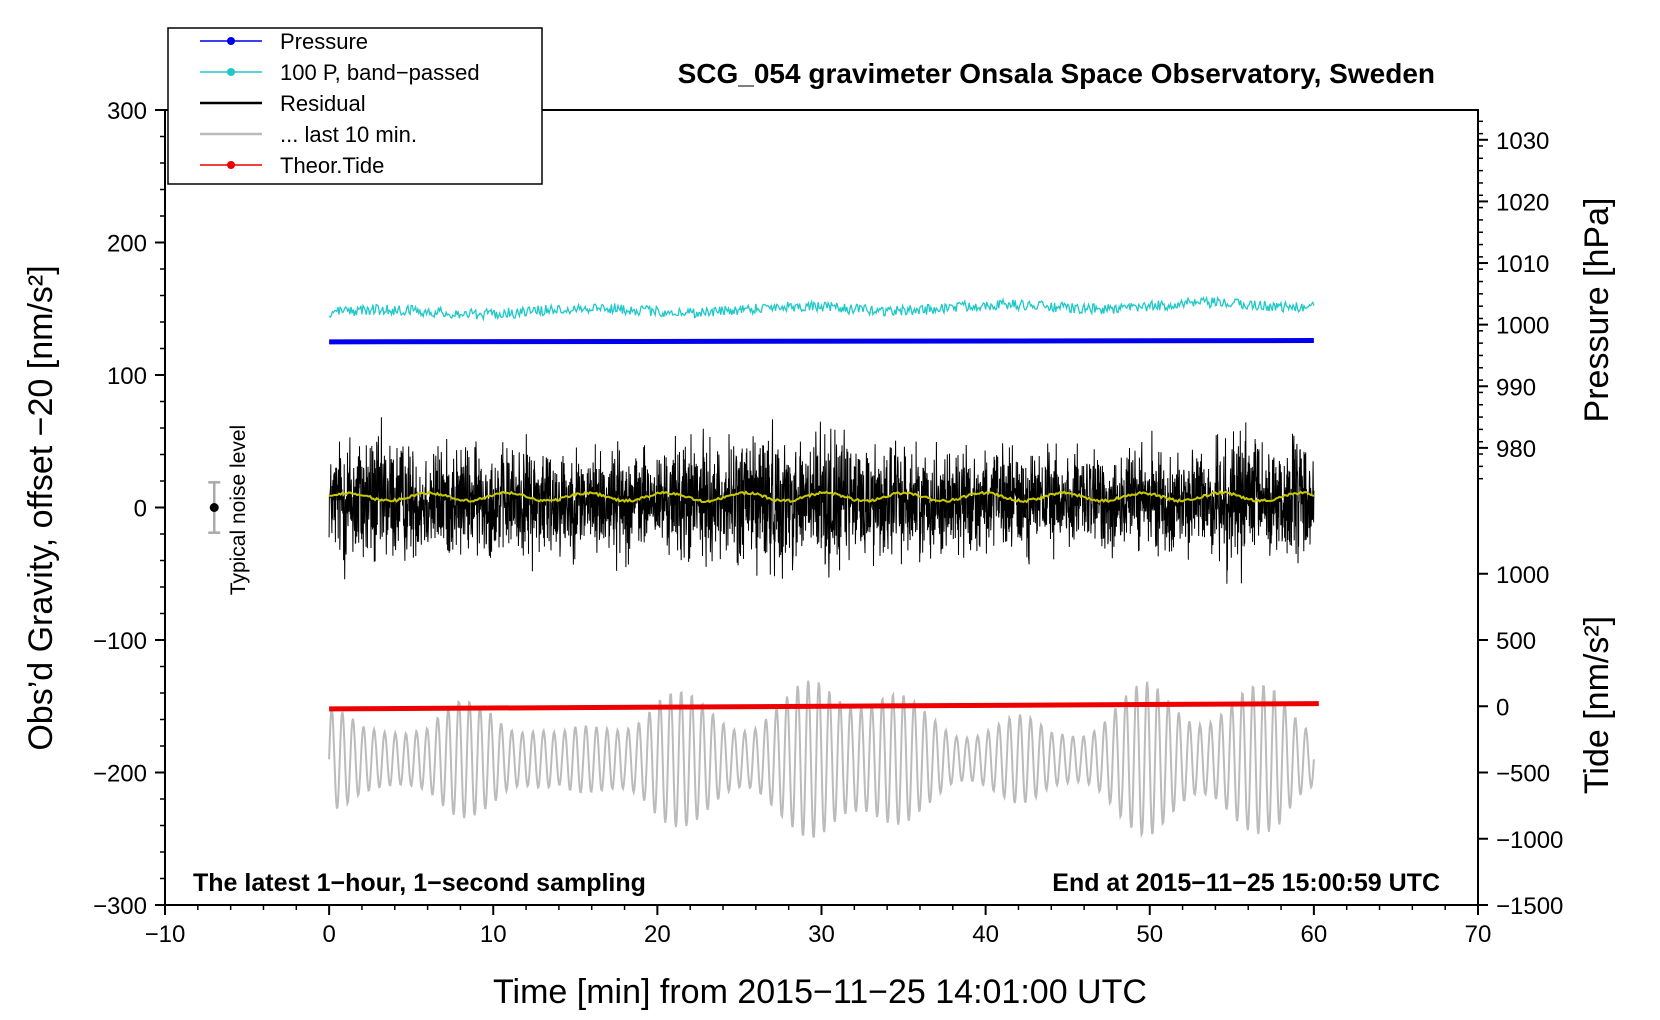 This screenshot has width=1660, height=1020. What do you see at coordinates (127, 376) in the screenshot?
I see `y-left-tick-label: 100` at bounding box center [127, 376].